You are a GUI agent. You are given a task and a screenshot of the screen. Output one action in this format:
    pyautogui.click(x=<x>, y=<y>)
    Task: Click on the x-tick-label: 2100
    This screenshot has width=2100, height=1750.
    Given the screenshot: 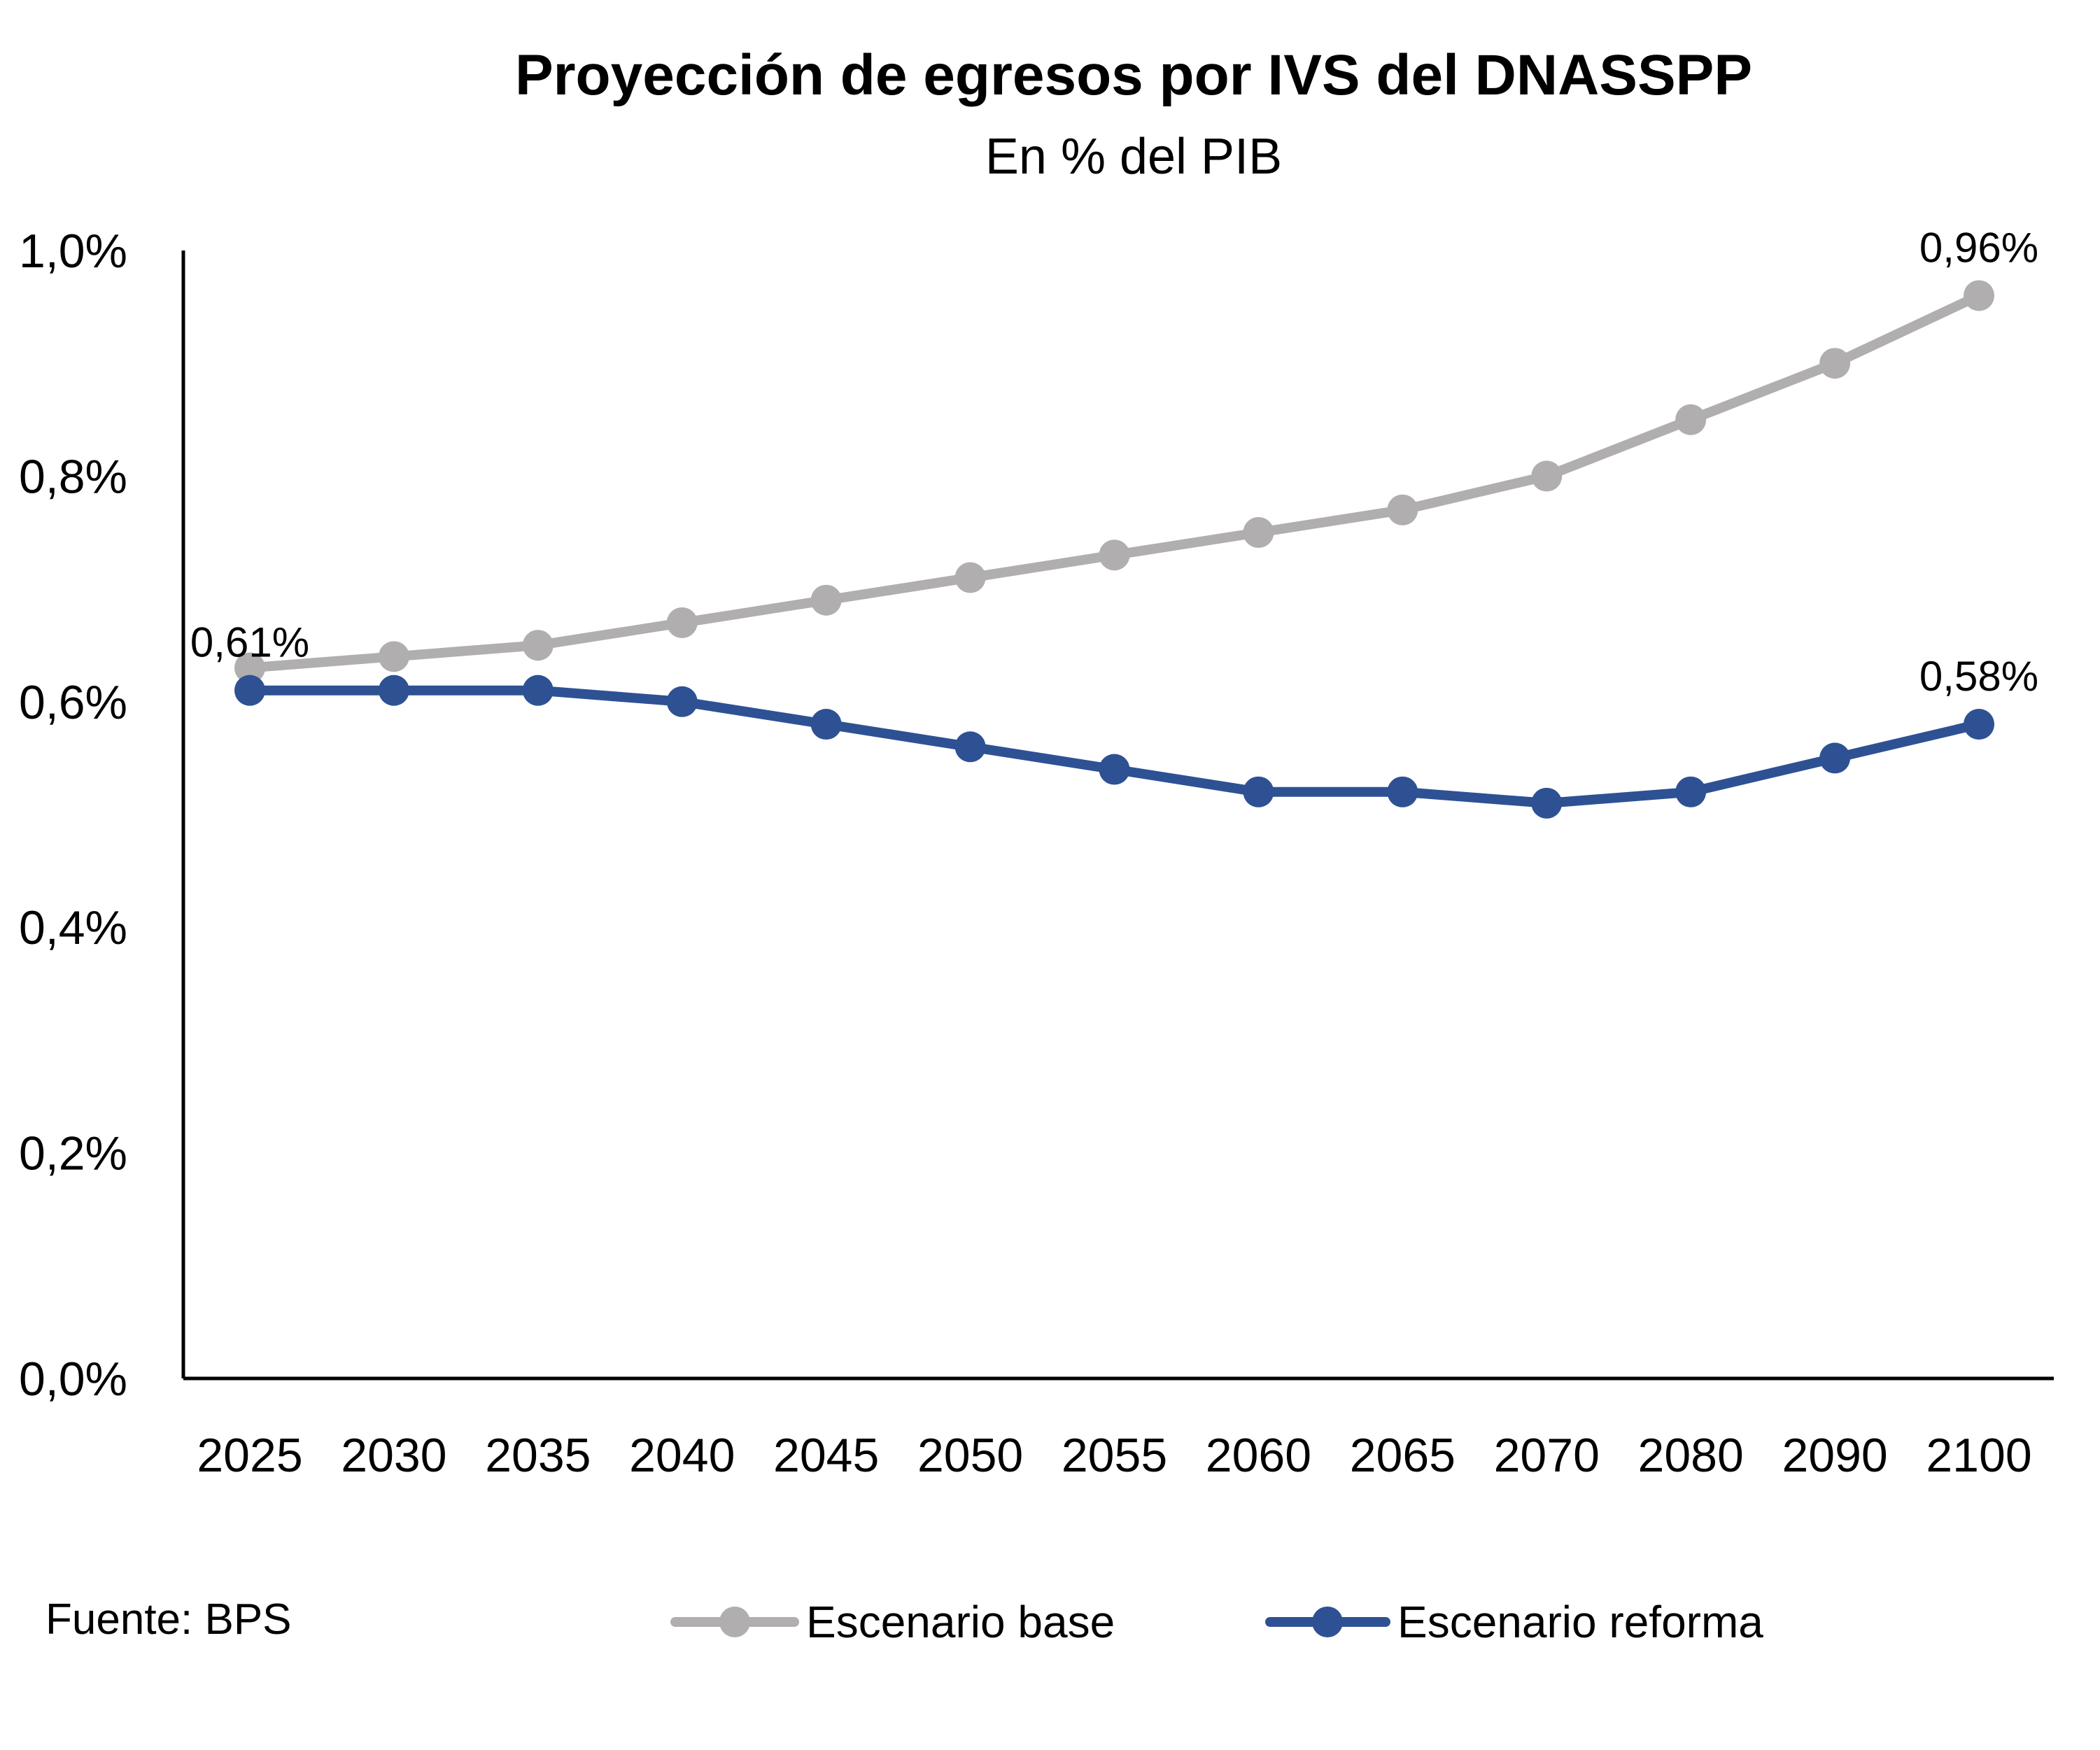 What is the action you would take?
    pyautogui.click(x=1978, y=1455)
    